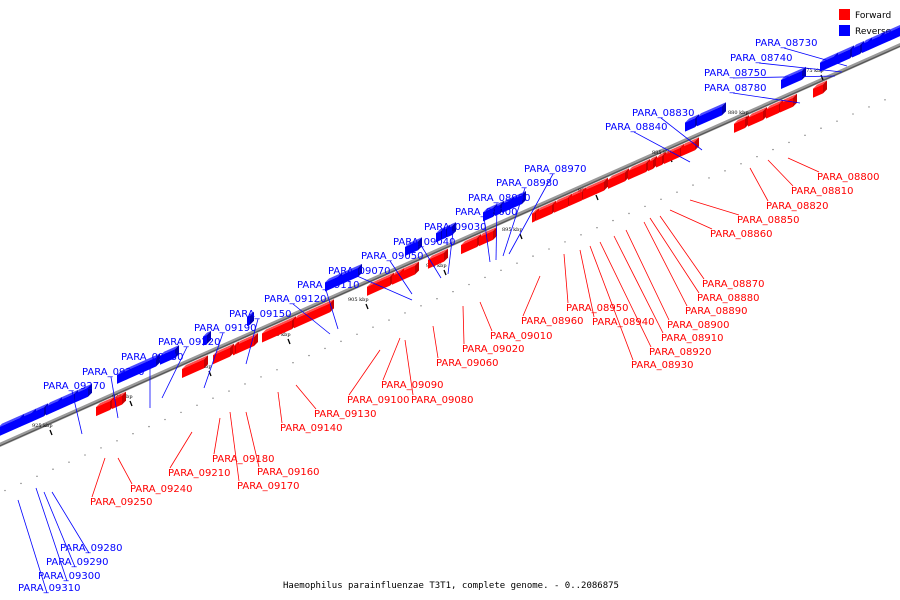 This screenshot has width=900, height=600. What do you see at coordinates (788, 189) in the screenshot?
I see `forward-gene-label: PARA_08820` at bounding box center [788, 189].